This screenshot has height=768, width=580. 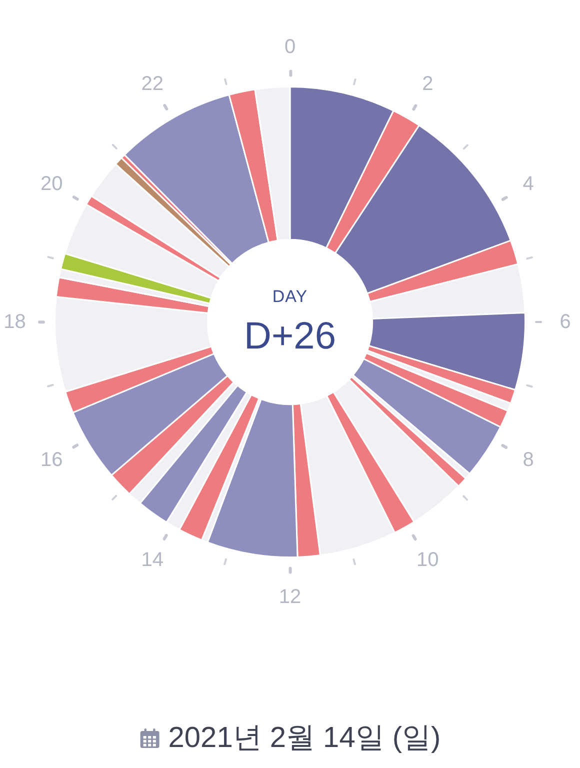 I want to click on text: 6, so click(x=565, y=322).